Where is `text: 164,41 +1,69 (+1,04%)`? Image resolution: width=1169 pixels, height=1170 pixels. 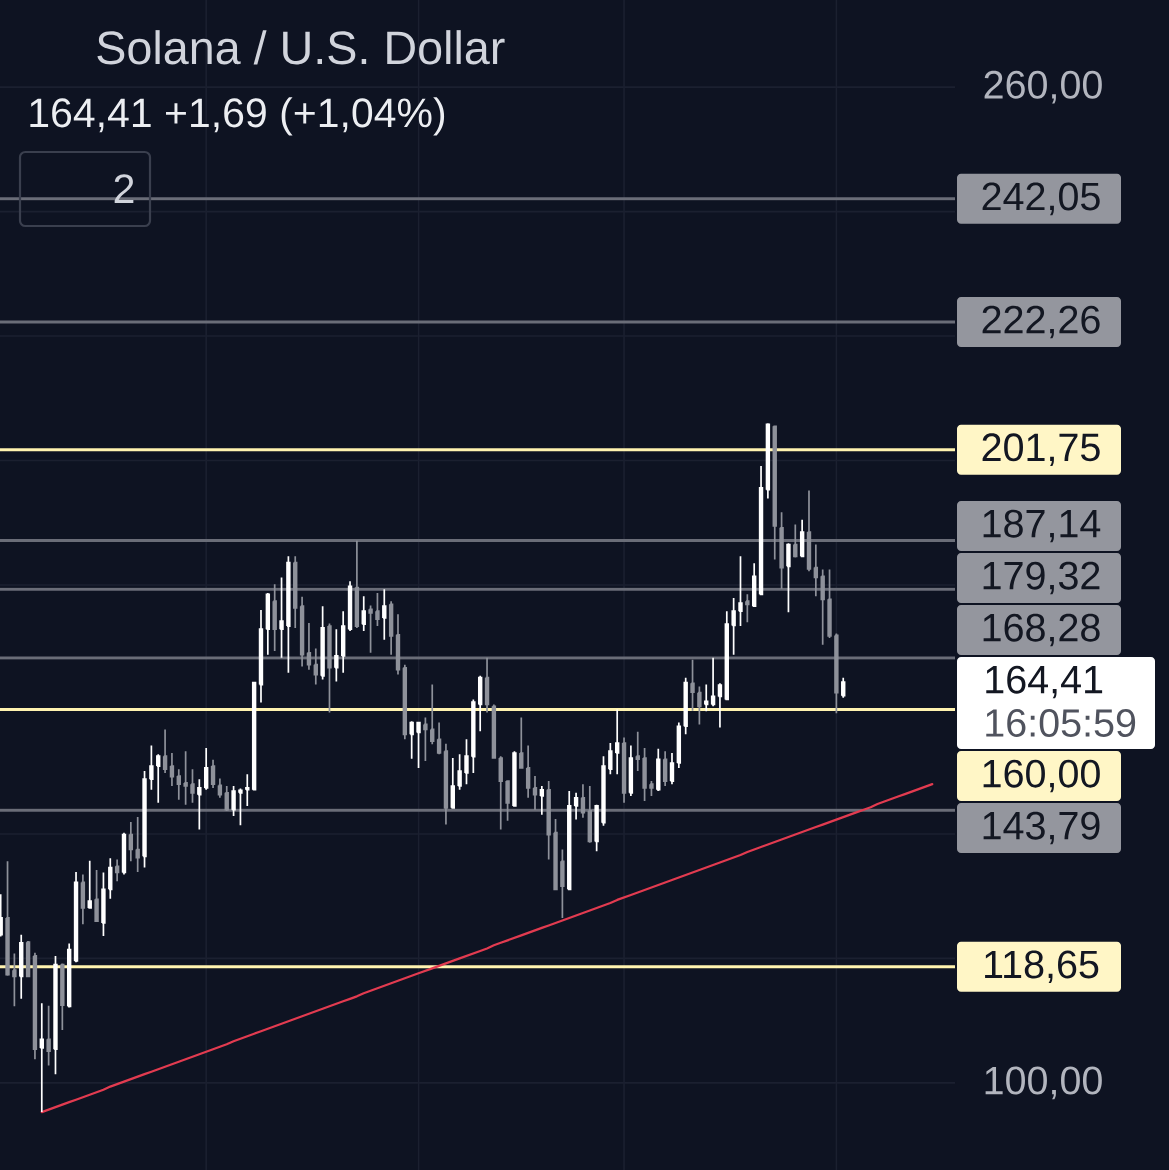
text: 164,41 +1,69 (+1,04%) is located at coordinates (237, 116).